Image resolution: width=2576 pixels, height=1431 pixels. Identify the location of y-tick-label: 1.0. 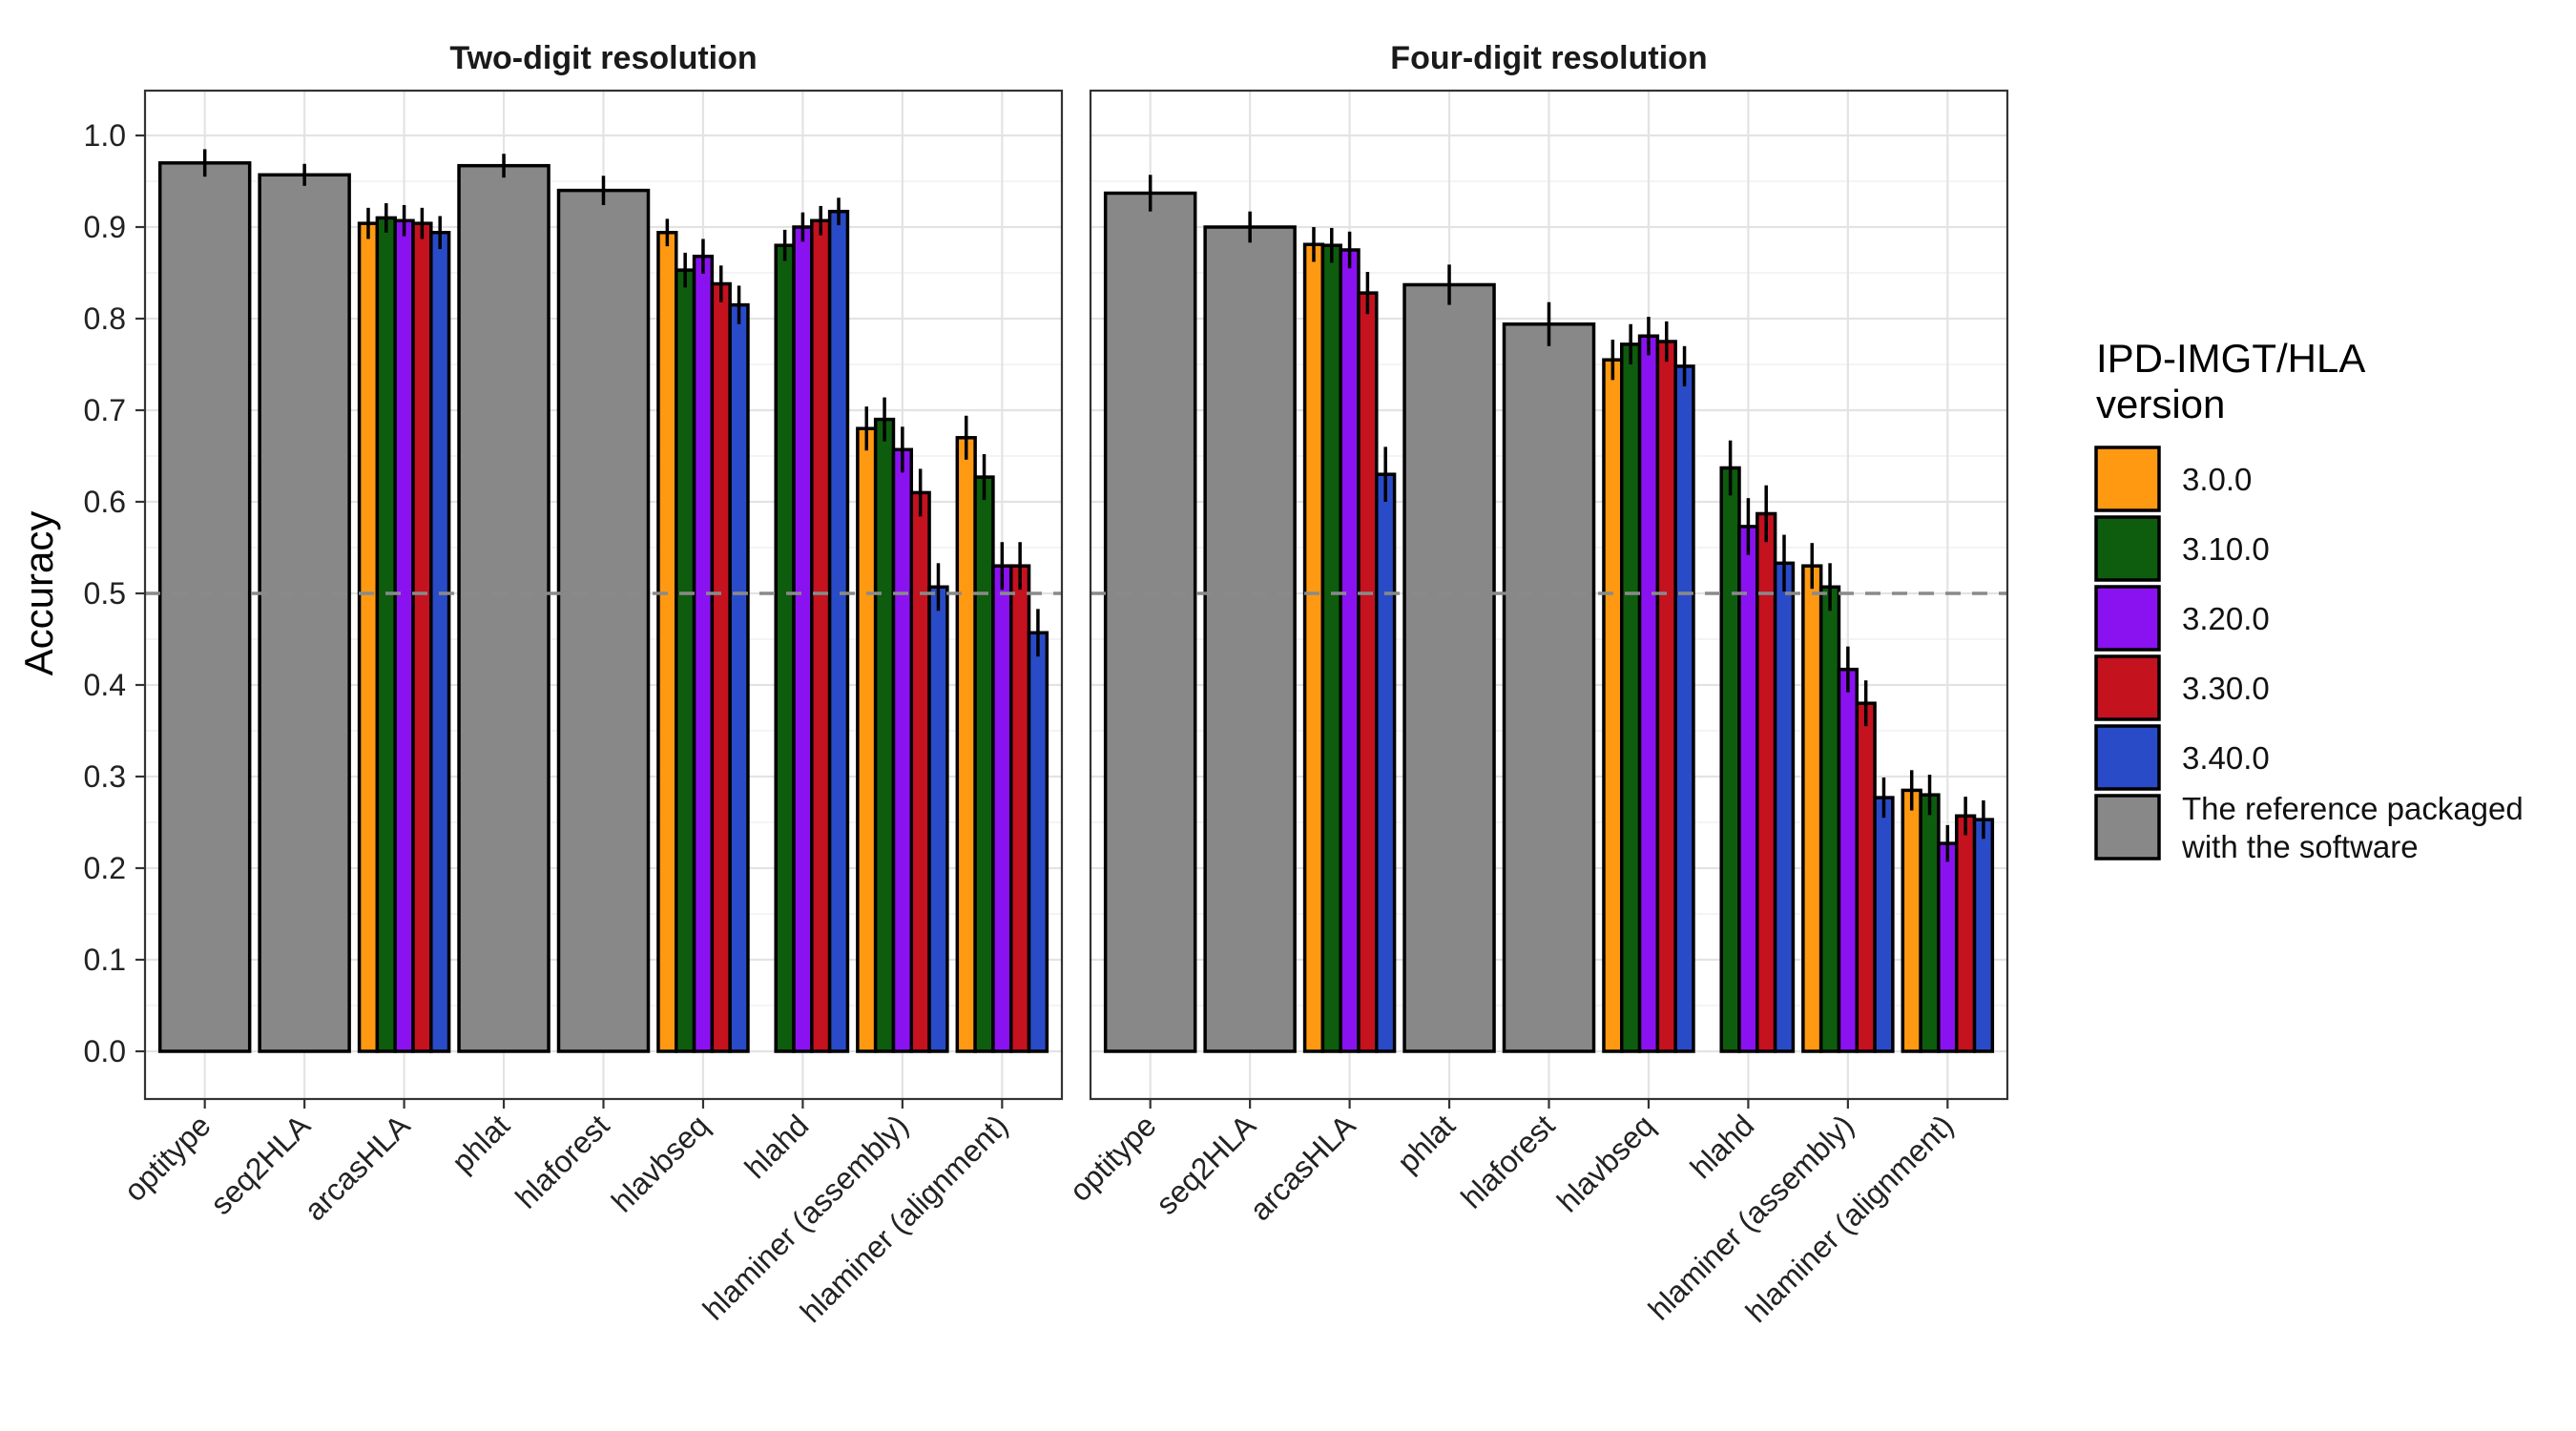
(105, 135).